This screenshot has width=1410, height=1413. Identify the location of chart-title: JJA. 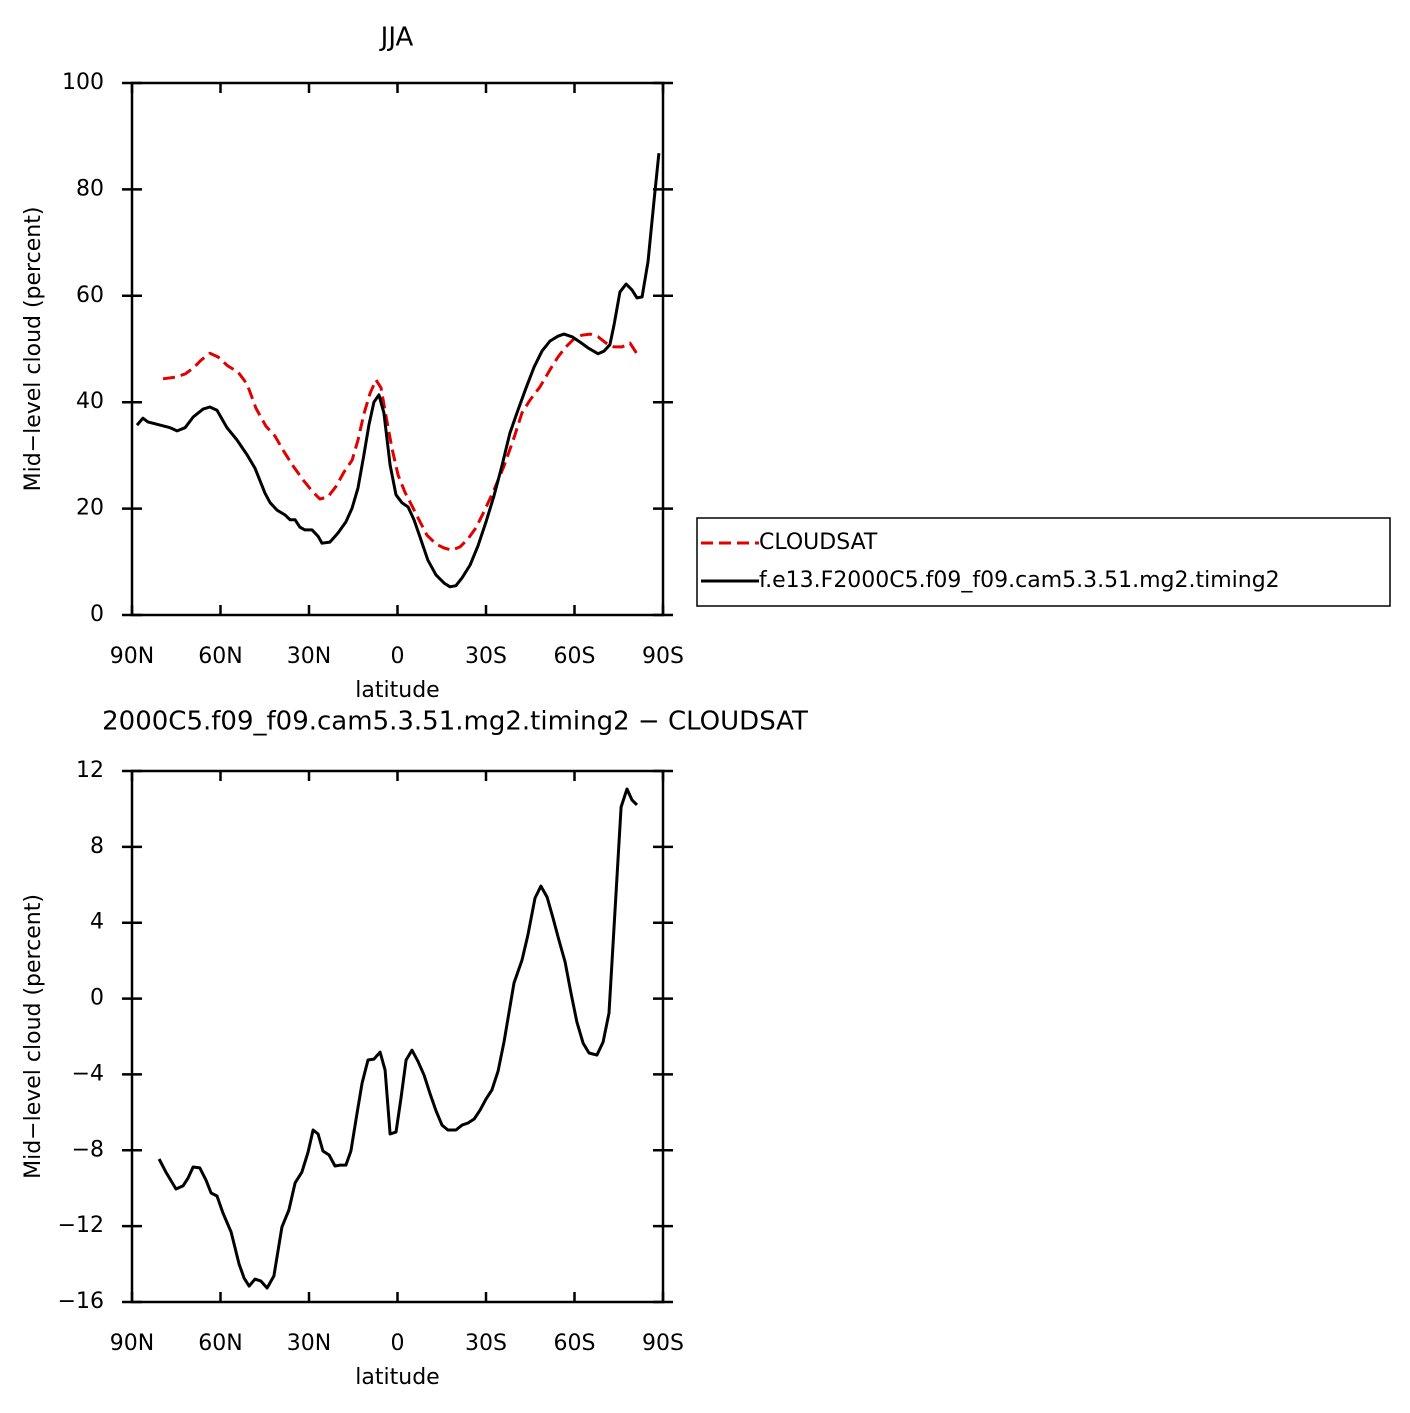
(396, 38).